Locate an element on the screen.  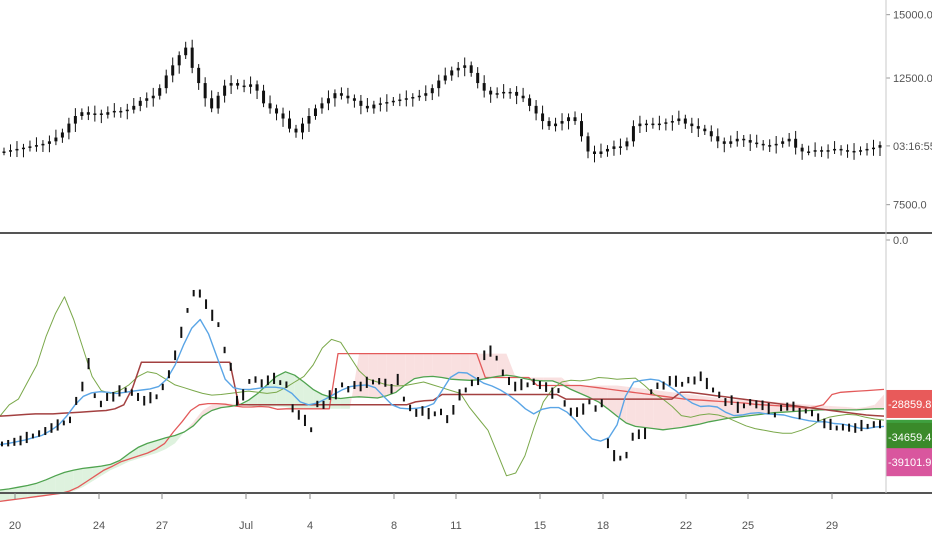
value-badge-label: -28859.8 is located at coordinates (909, 405).